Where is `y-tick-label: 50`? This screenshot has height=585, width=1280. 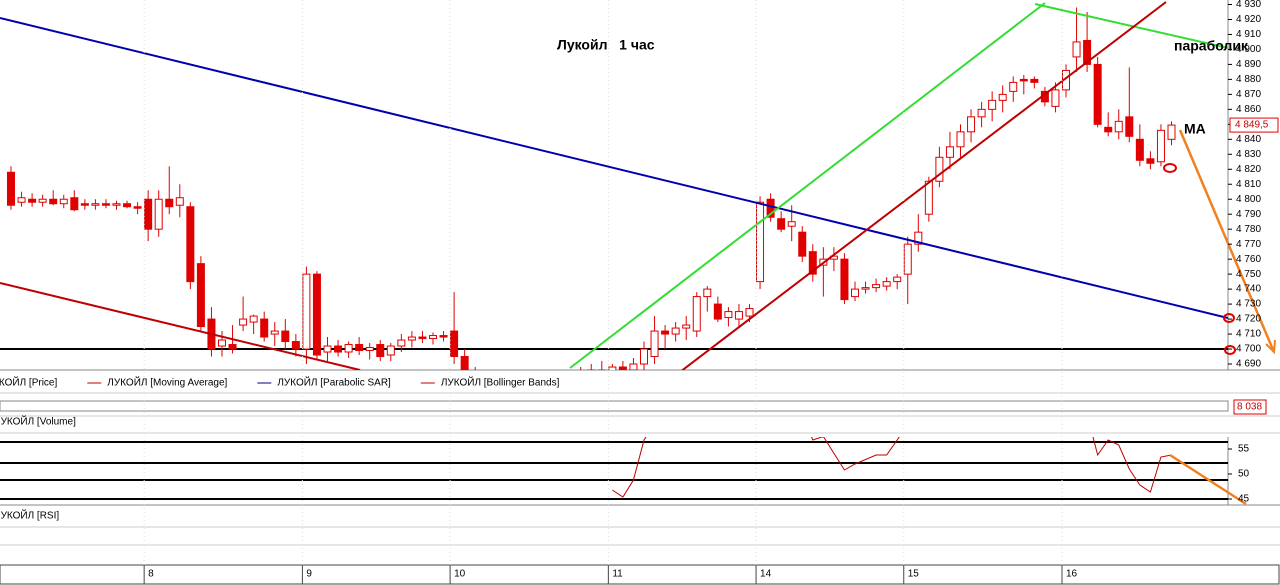 y-tick-label: 50 is located at coordinates (1244, 474).